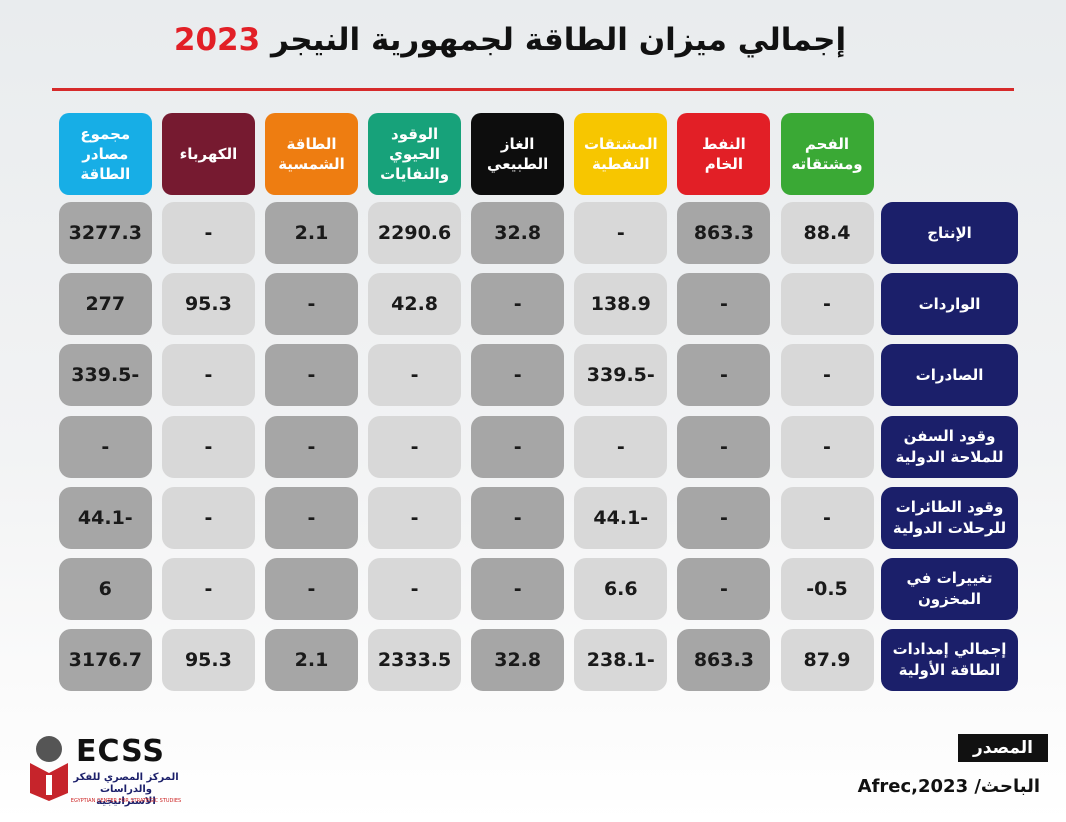 The image size is (1066, 822). What do you see at coordinates (105, 304) in the screenshot?
I see `table-cell: 277` at bounding box center [105, 304].